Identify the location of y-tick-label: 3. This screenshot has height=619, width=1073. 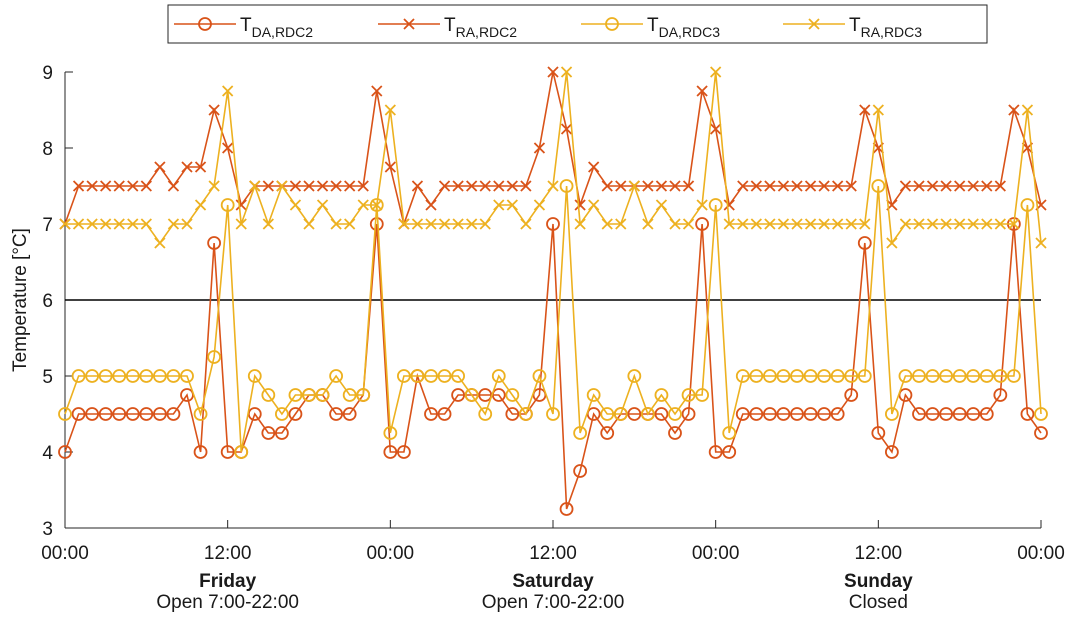
(47, 529).